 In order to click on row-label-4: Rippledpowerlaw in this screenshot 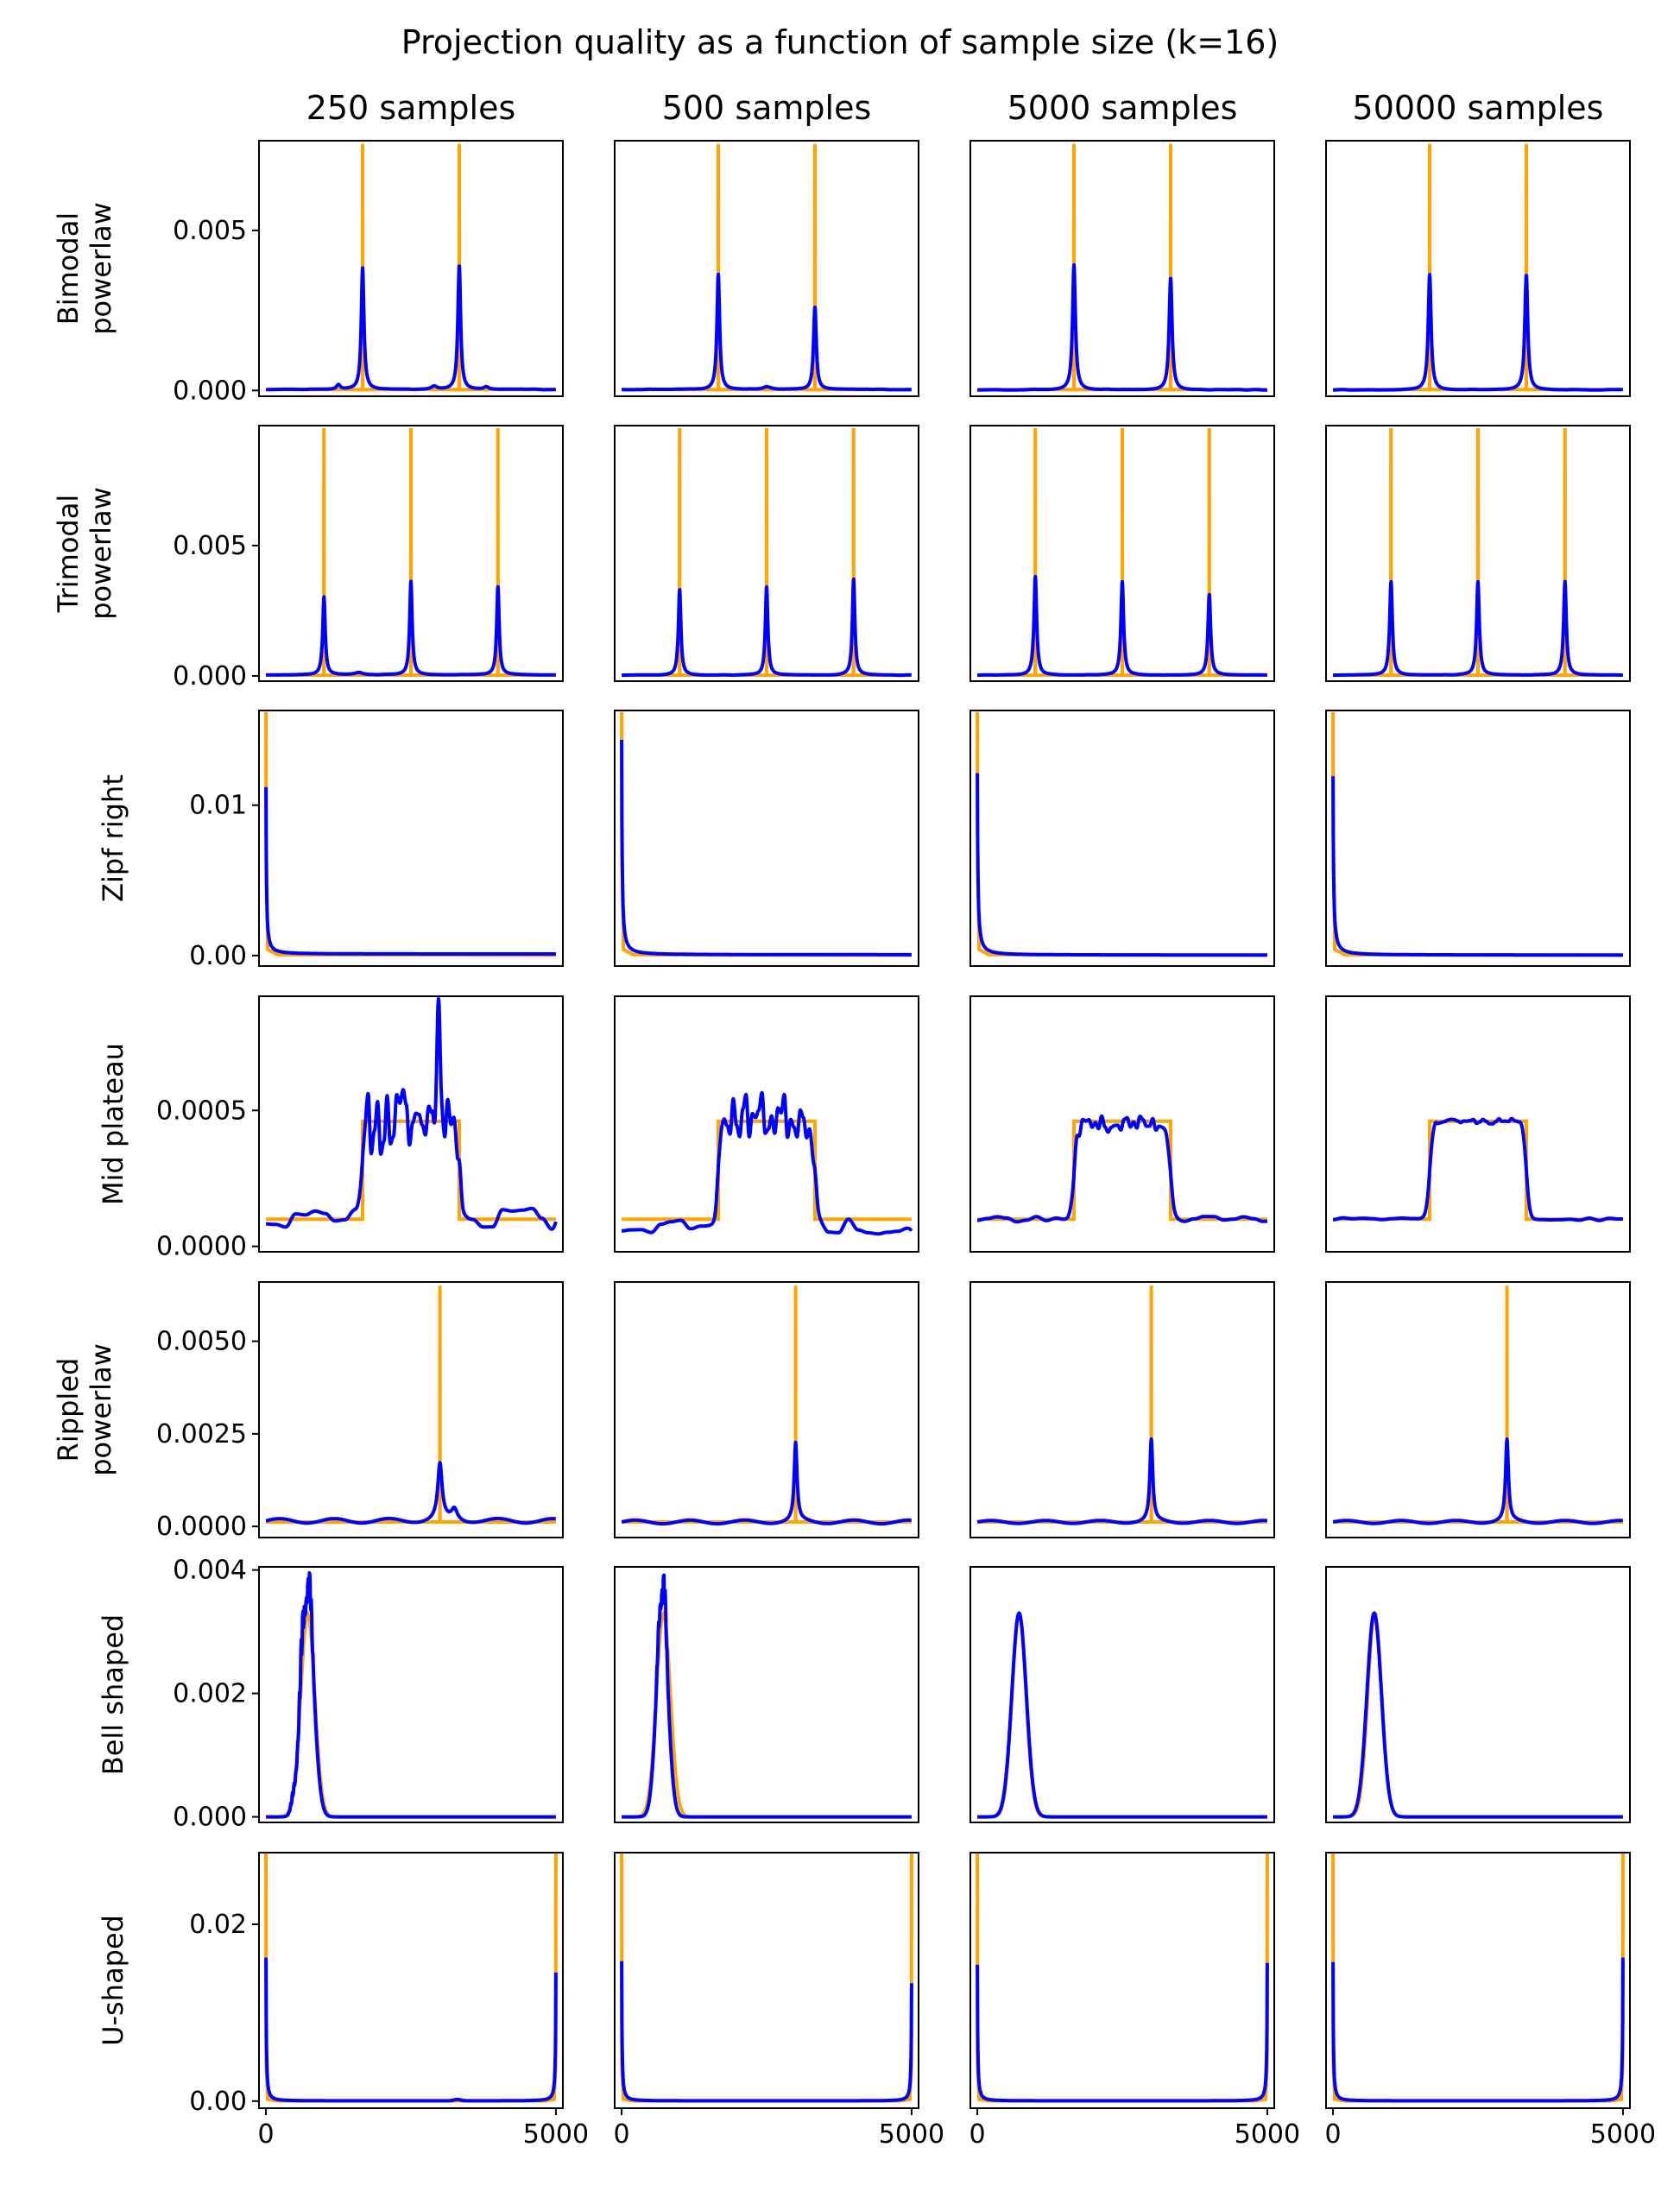, I will do `click(84, 1409)`.